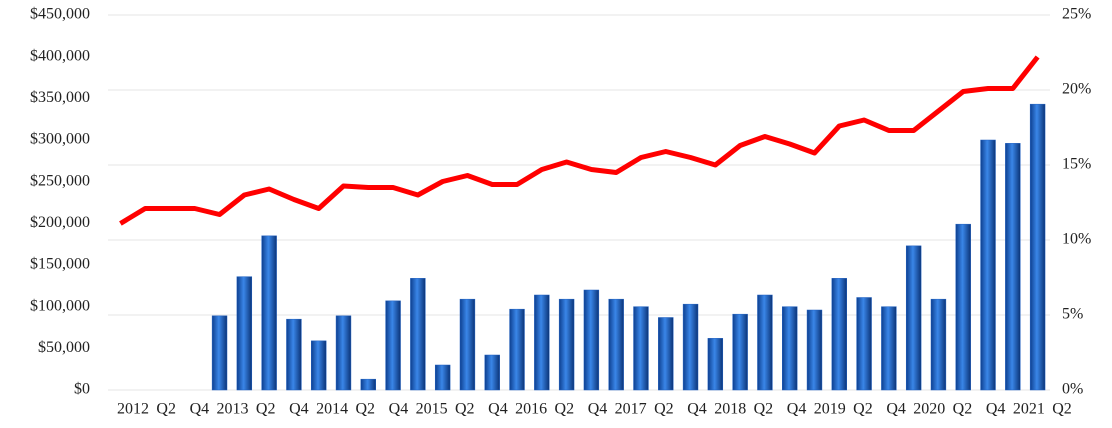  I want to click on x-tick-label: 2014, so click(332, 409).